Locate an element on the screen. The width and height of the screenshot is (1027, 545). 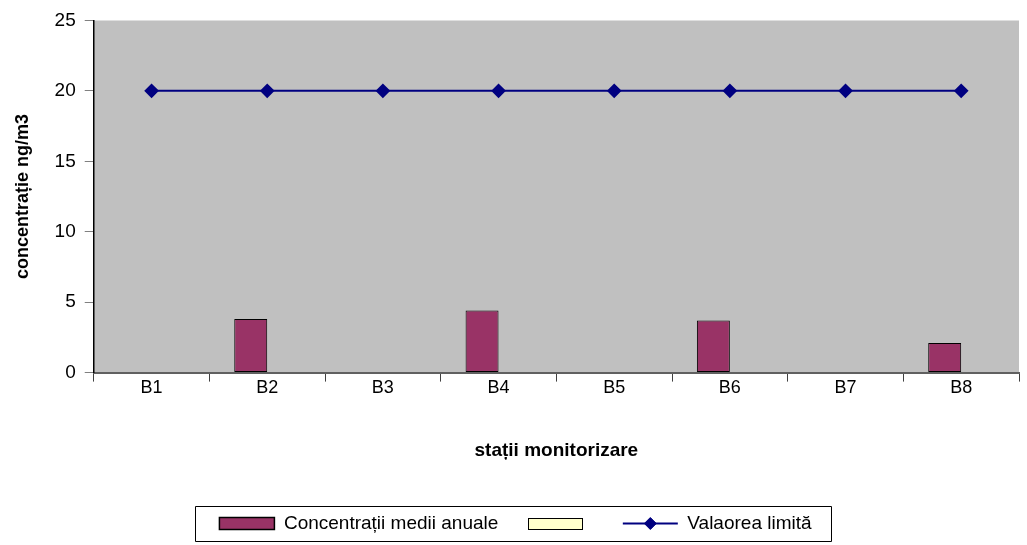
x-tick-label: B1 is located at coordinates (151, 387).